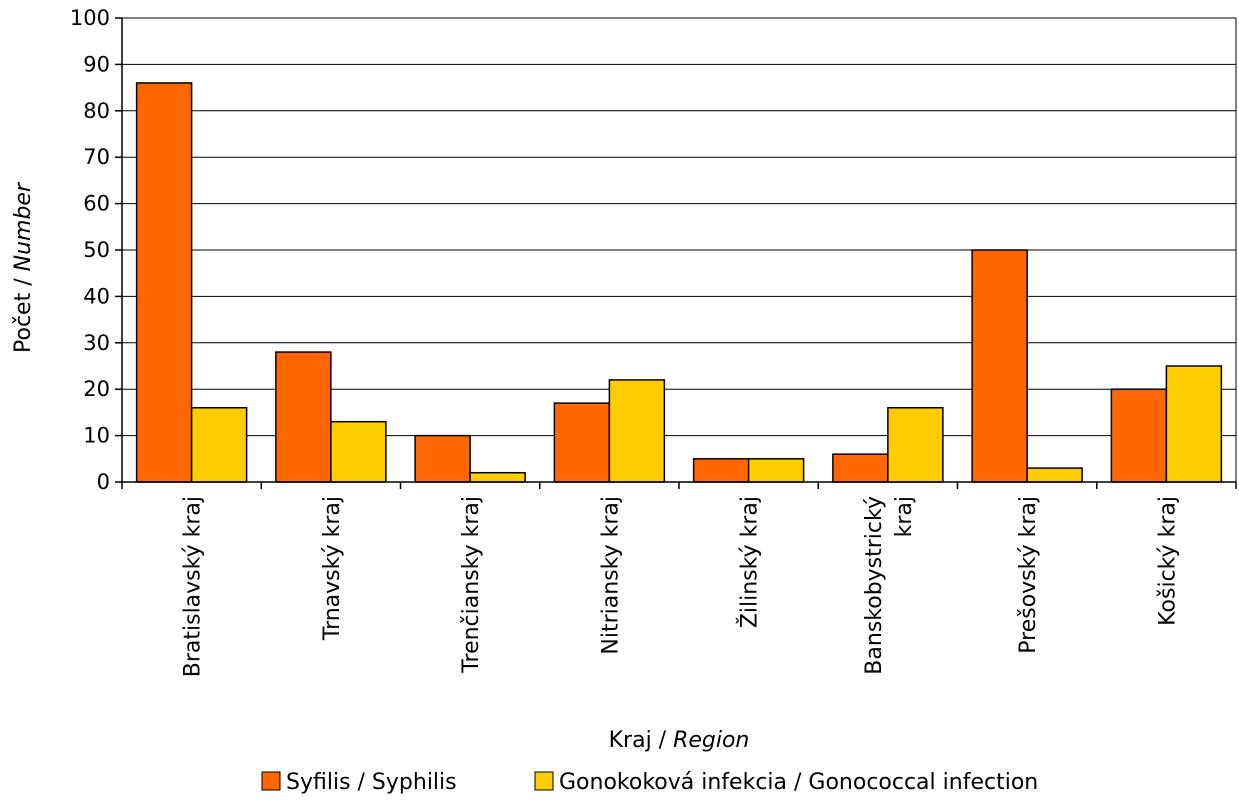 This screenshot has width=1239, height=806. I want to click on y-tick-label: 100, so click(90, 18).